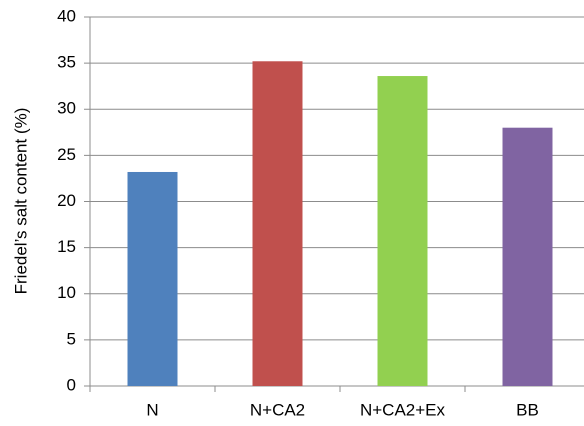 The width and height of the screenshot is (584, 426). Describe the element at coordinates (152, 409) in the screenshot. I see `x-tick-label: N` at that location.